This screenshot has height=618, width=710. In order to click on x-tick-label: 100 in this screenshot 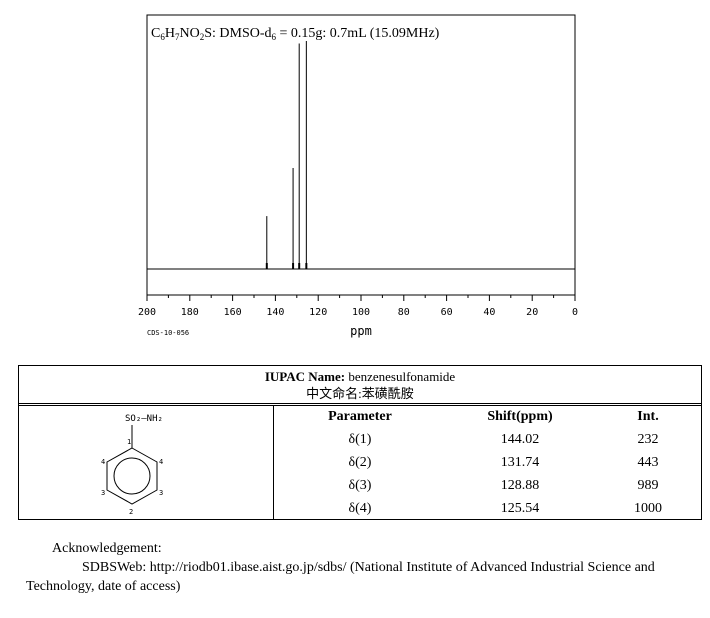, I will do `click(361, 312)`.